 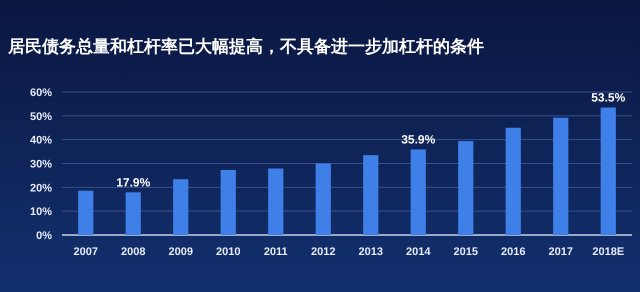 I want to click on data-label: 35.9%, so click(x=418, y=139).